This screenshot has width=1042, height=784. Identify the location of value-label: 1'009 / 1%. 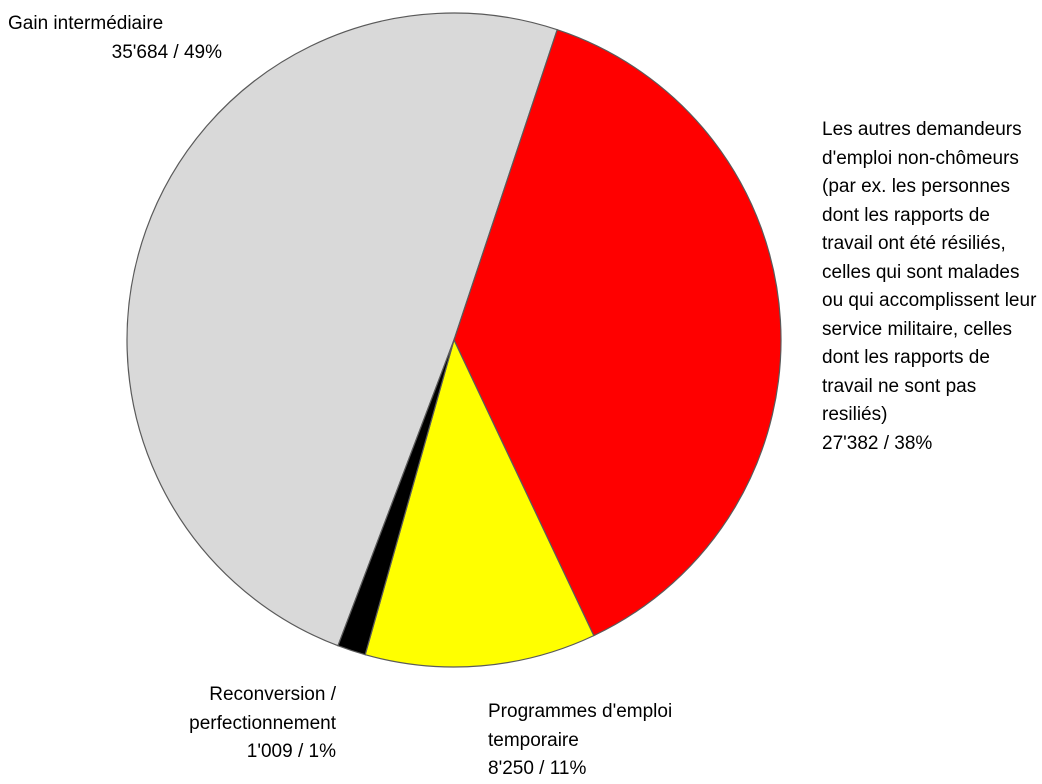
(291, 751).